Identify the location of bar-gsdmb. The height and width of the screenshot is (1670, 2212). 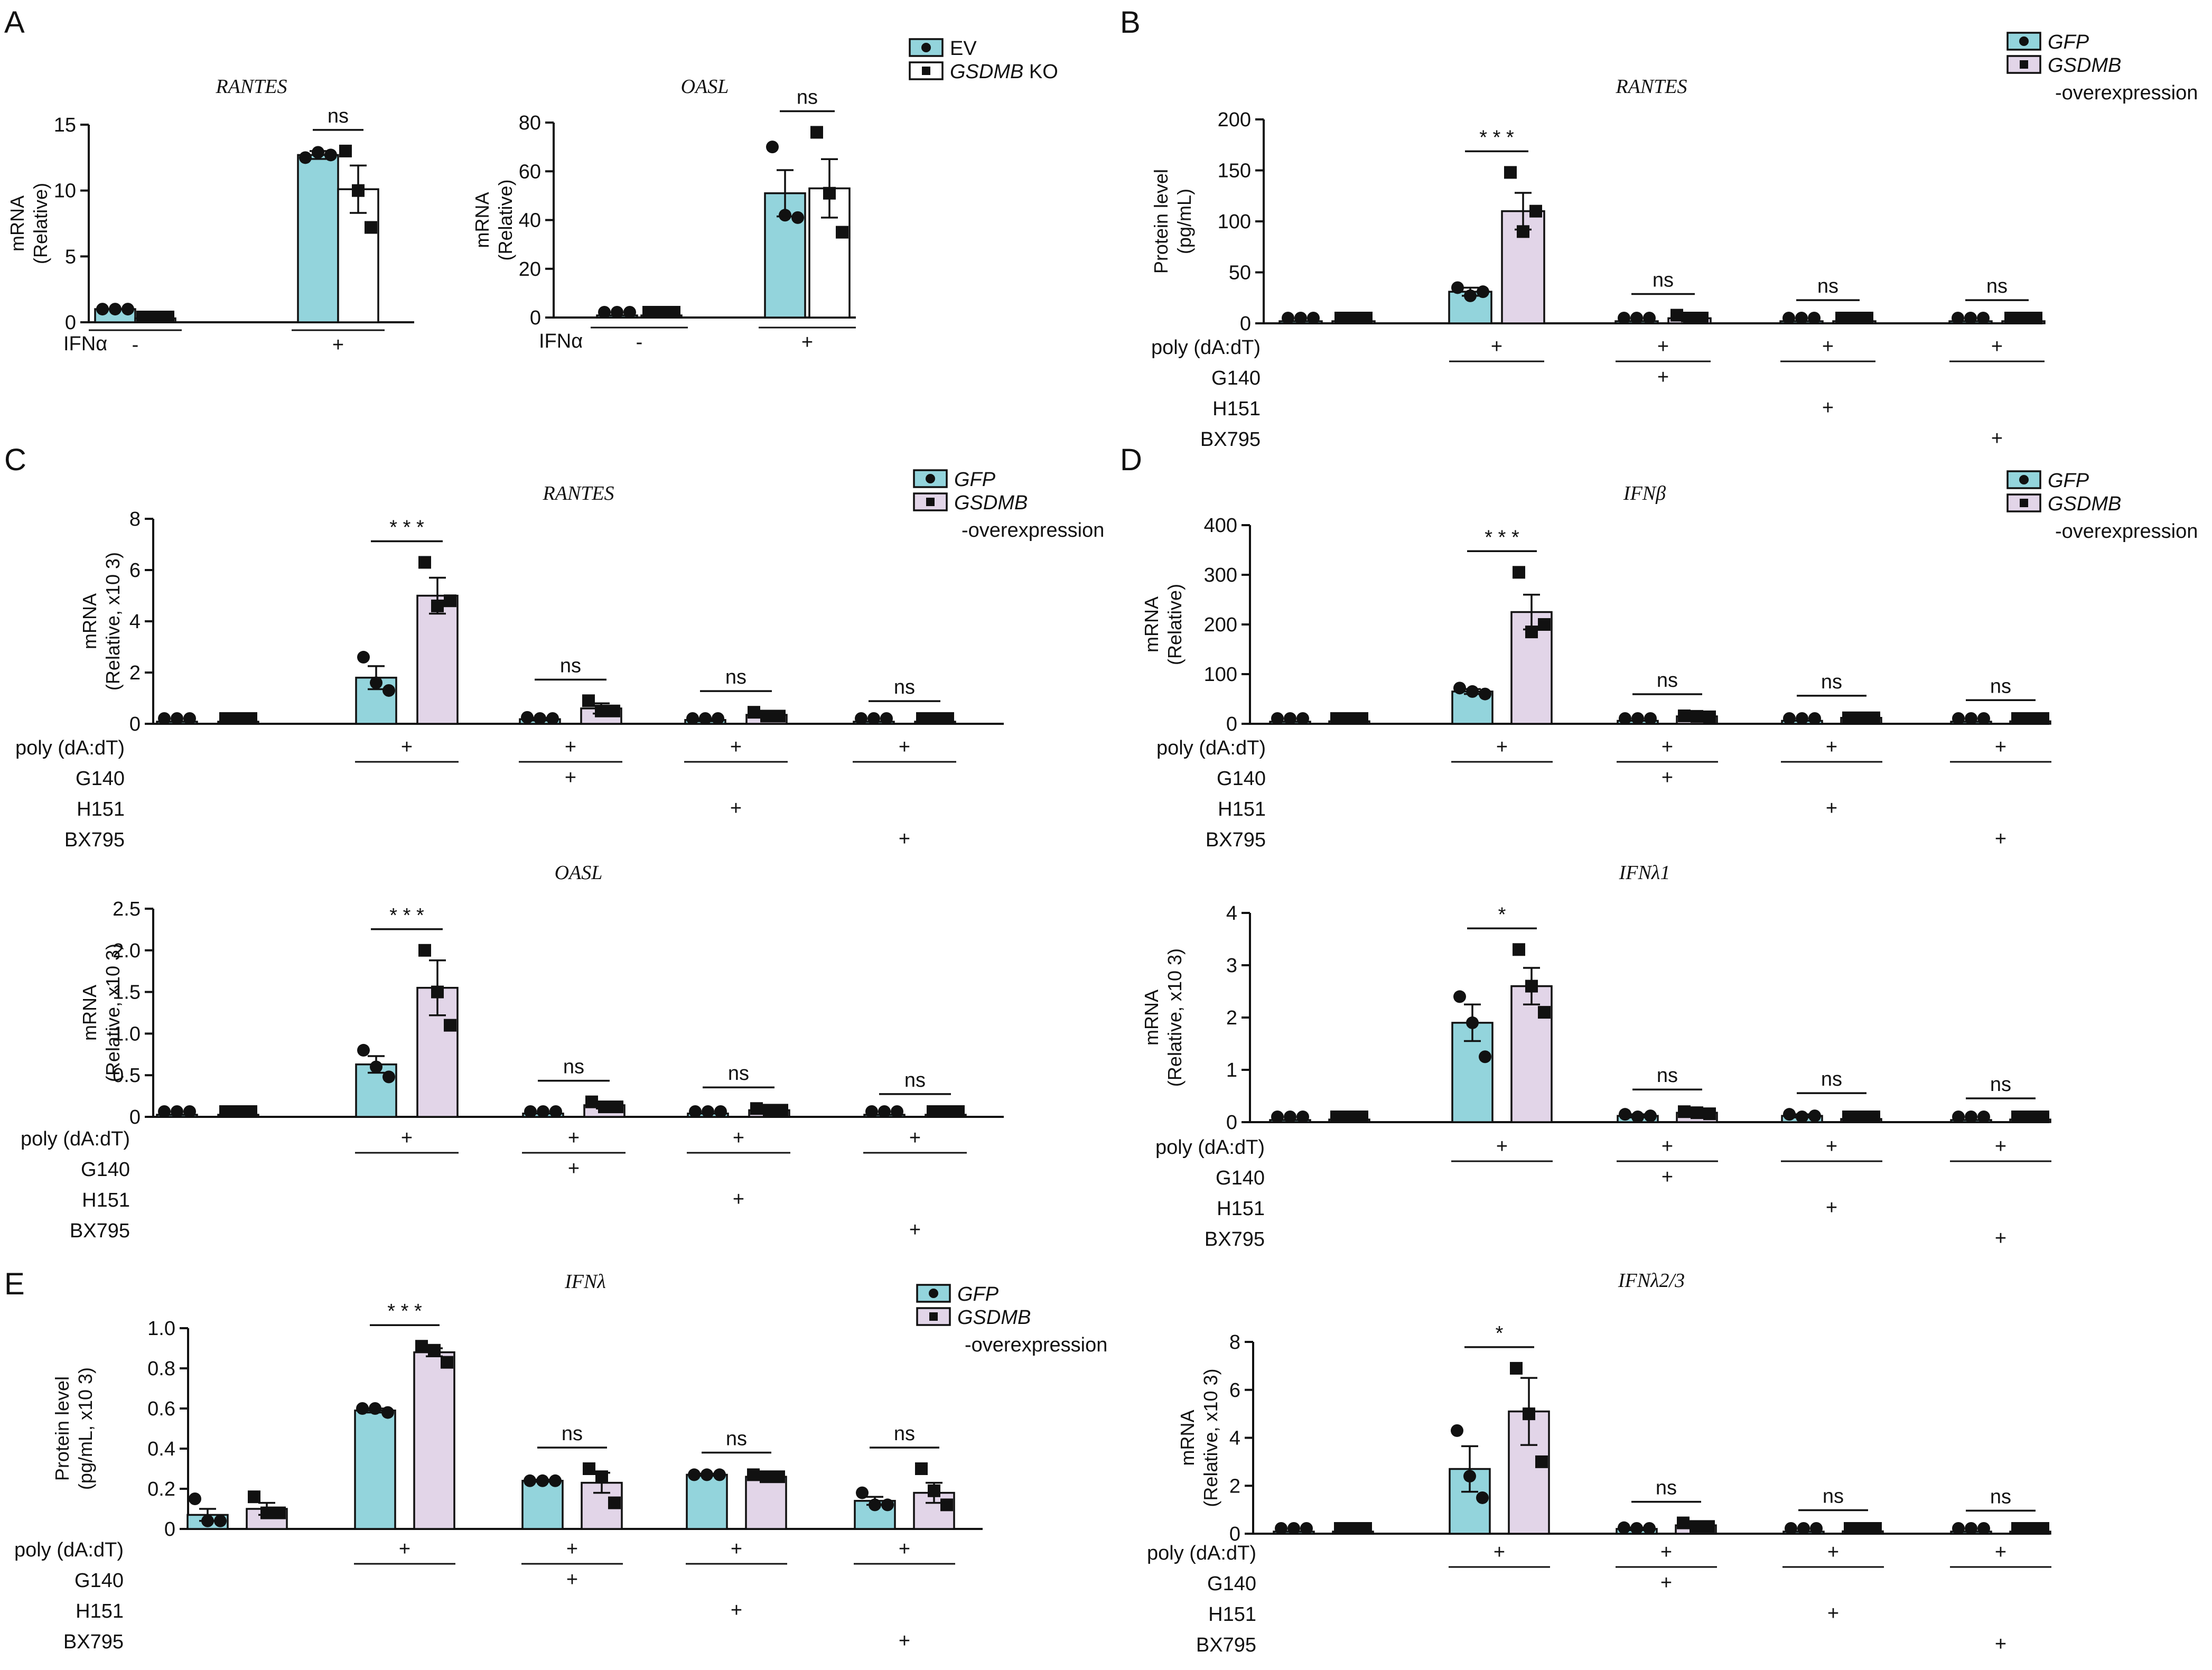
(437, 659).